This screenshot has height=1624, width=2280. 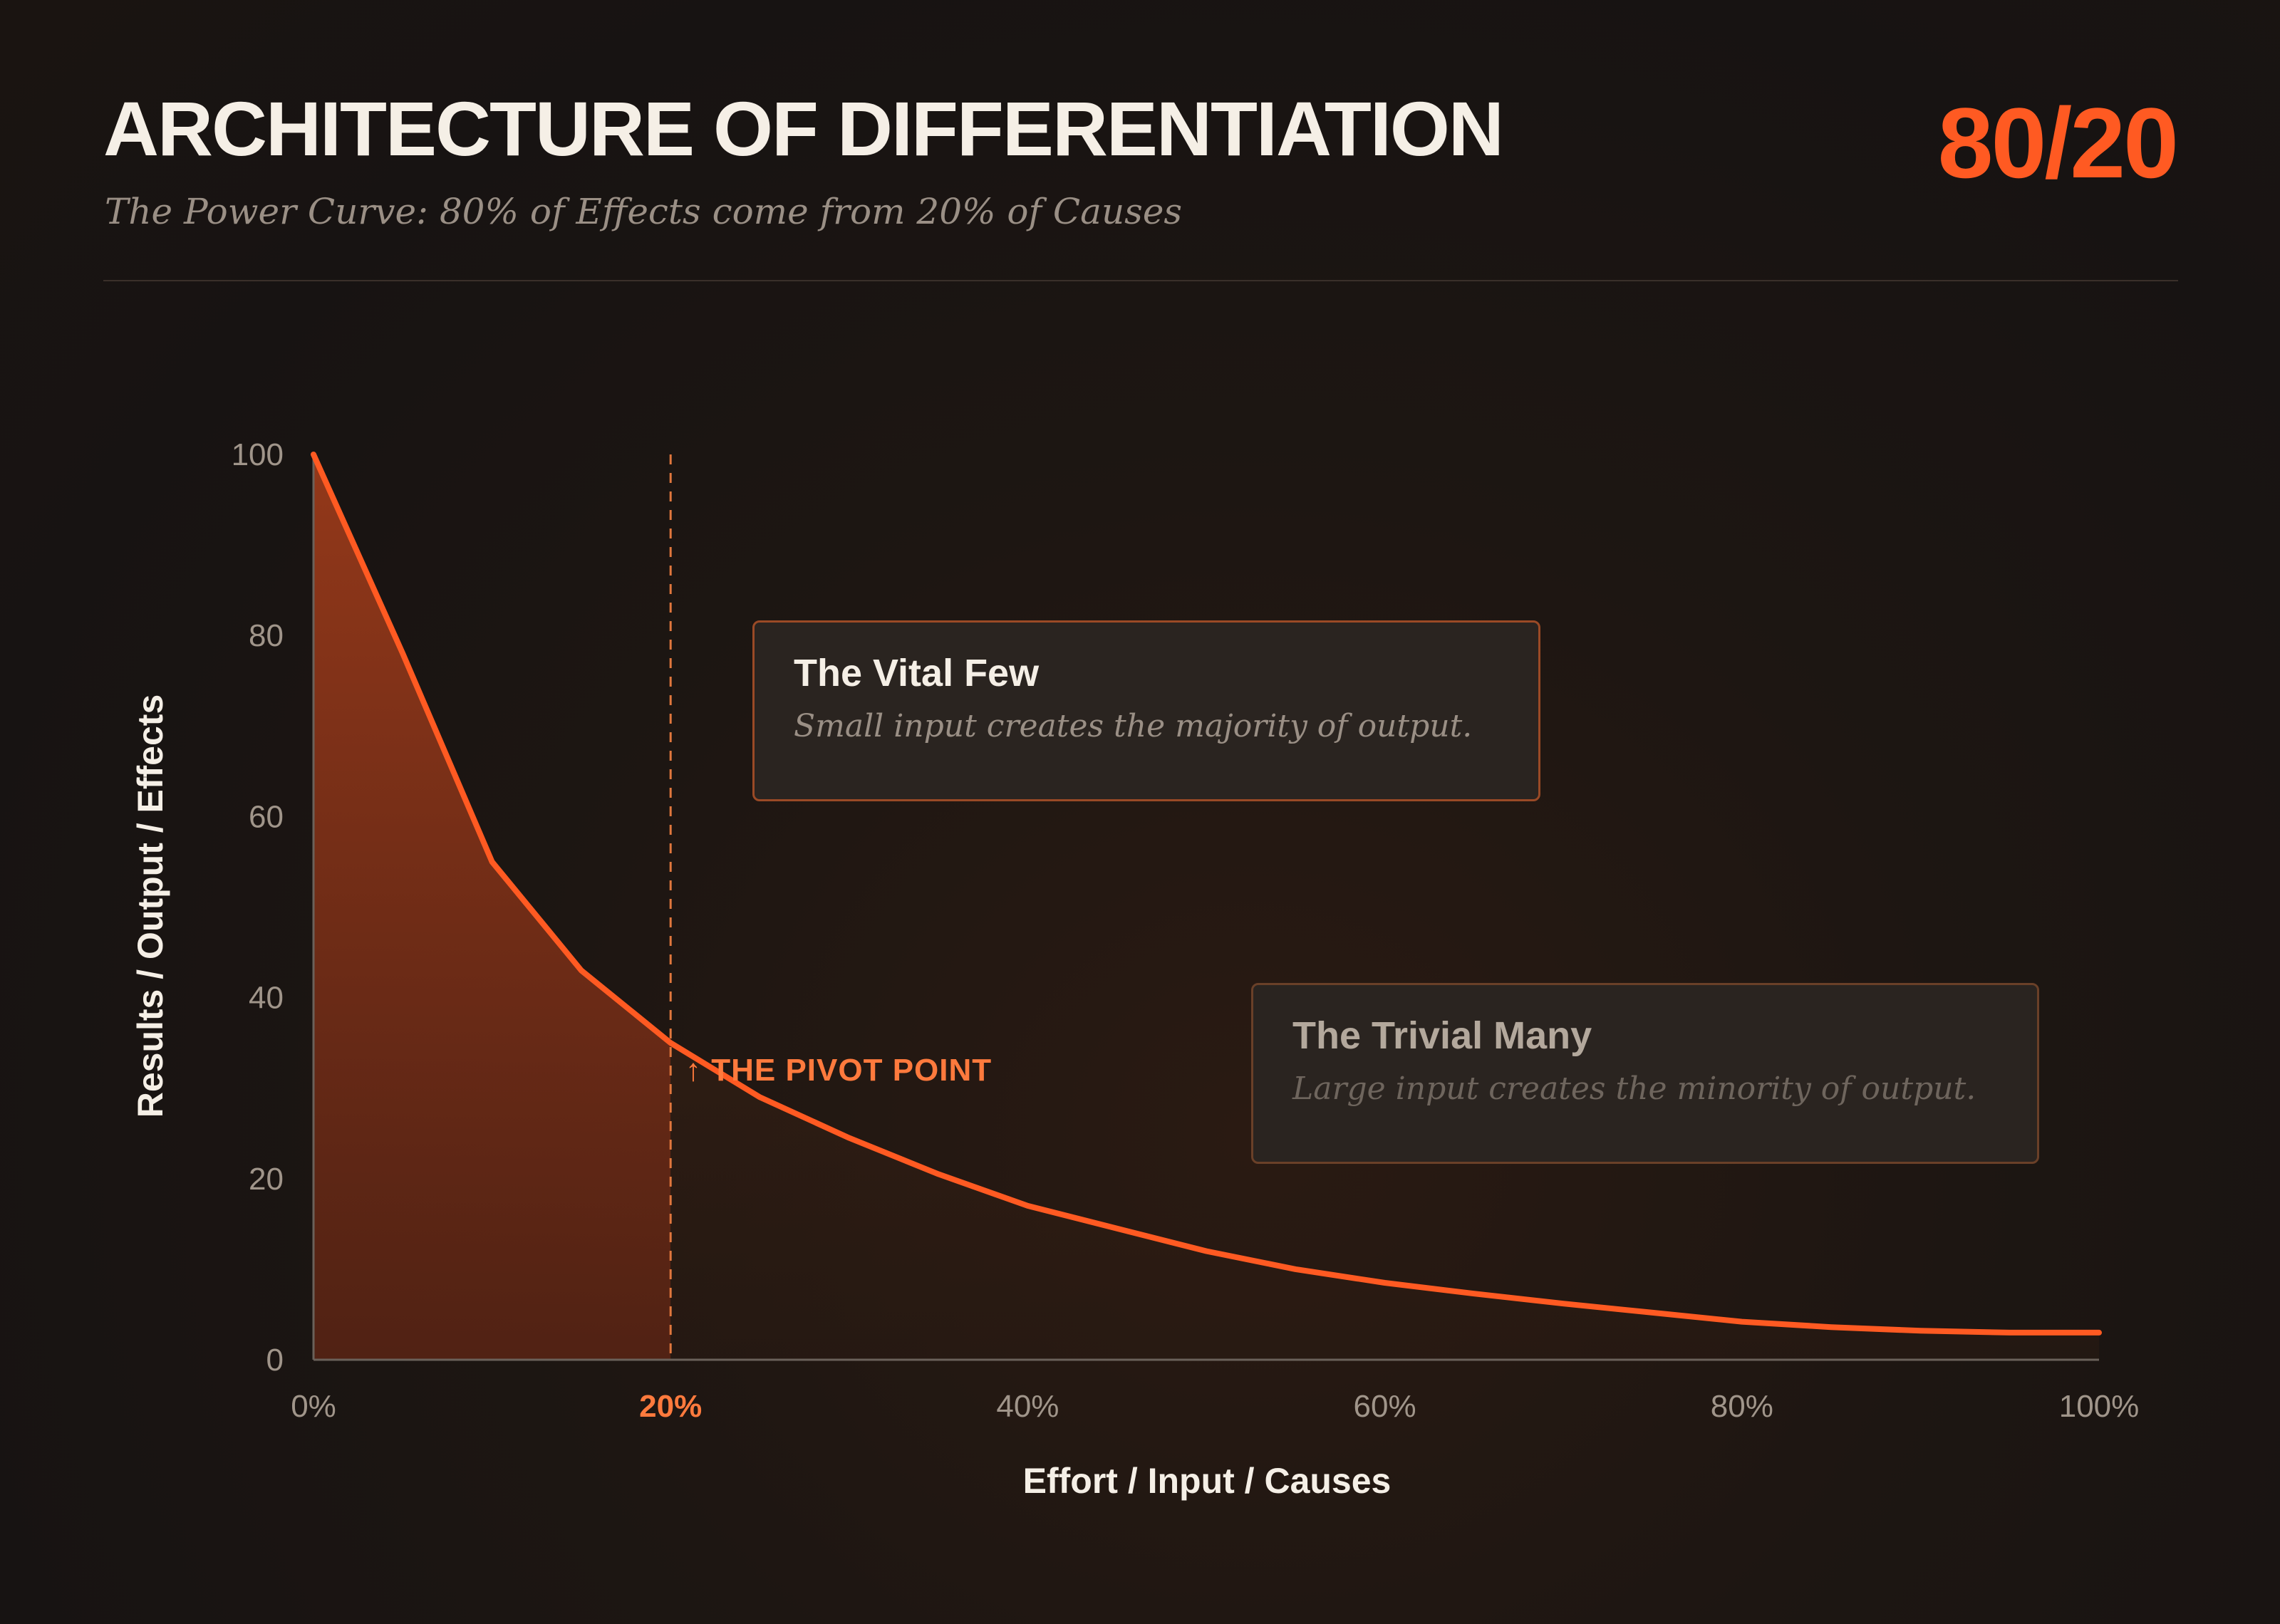 What do you see at coordinates (266, 998) in the screenshot?
I see `y-tick-label: 40` at bounding box center [266, 998].